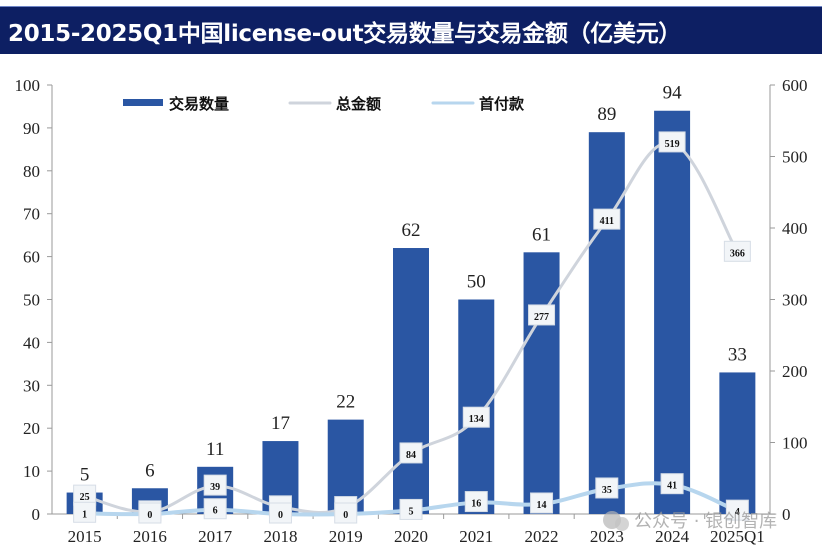 This screenshot has height=554, width=822. I want to click on left-tick-label: 90, so click(31, 128).